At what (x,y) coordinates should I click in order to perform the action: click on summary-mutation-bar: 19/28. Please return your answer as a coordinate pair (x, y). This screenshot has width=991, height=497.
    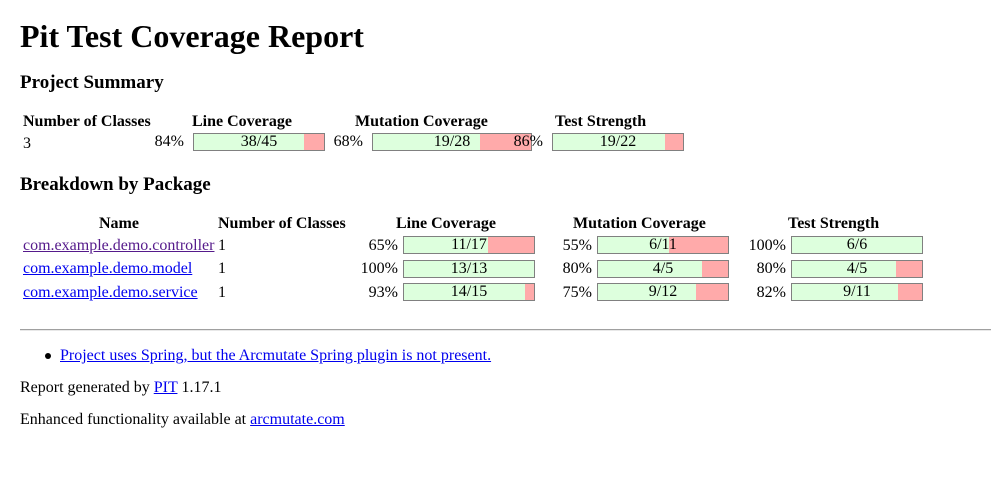
    Looking at the image, I should click on (452, 142).